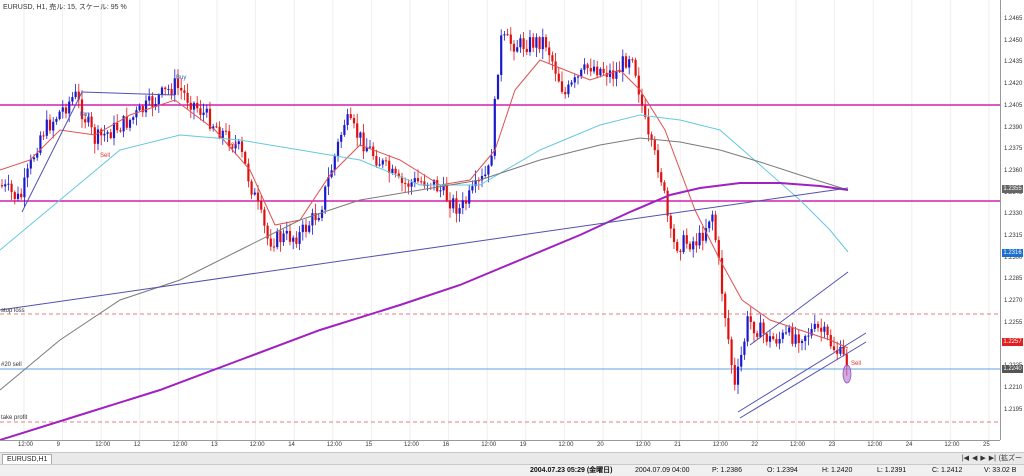 The height and width of the screenshot is (476, 1024). I want to click on zoom-toggle: (拡ズー, so click(1010, 458).